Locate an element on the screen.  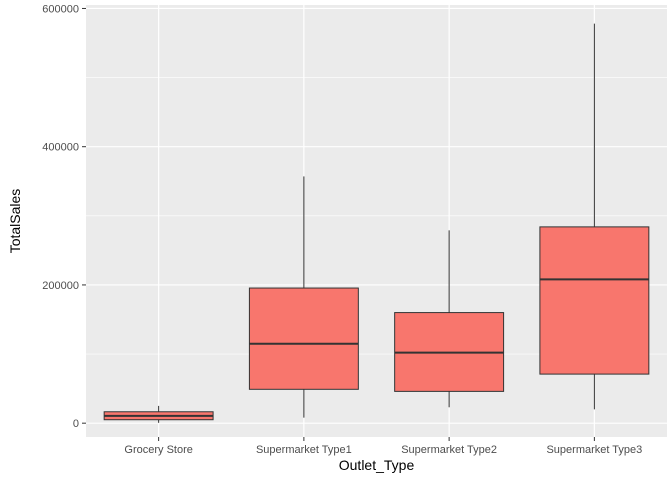
x-tick-label: Supermarket Type1 is located at coordinates (304, 450).